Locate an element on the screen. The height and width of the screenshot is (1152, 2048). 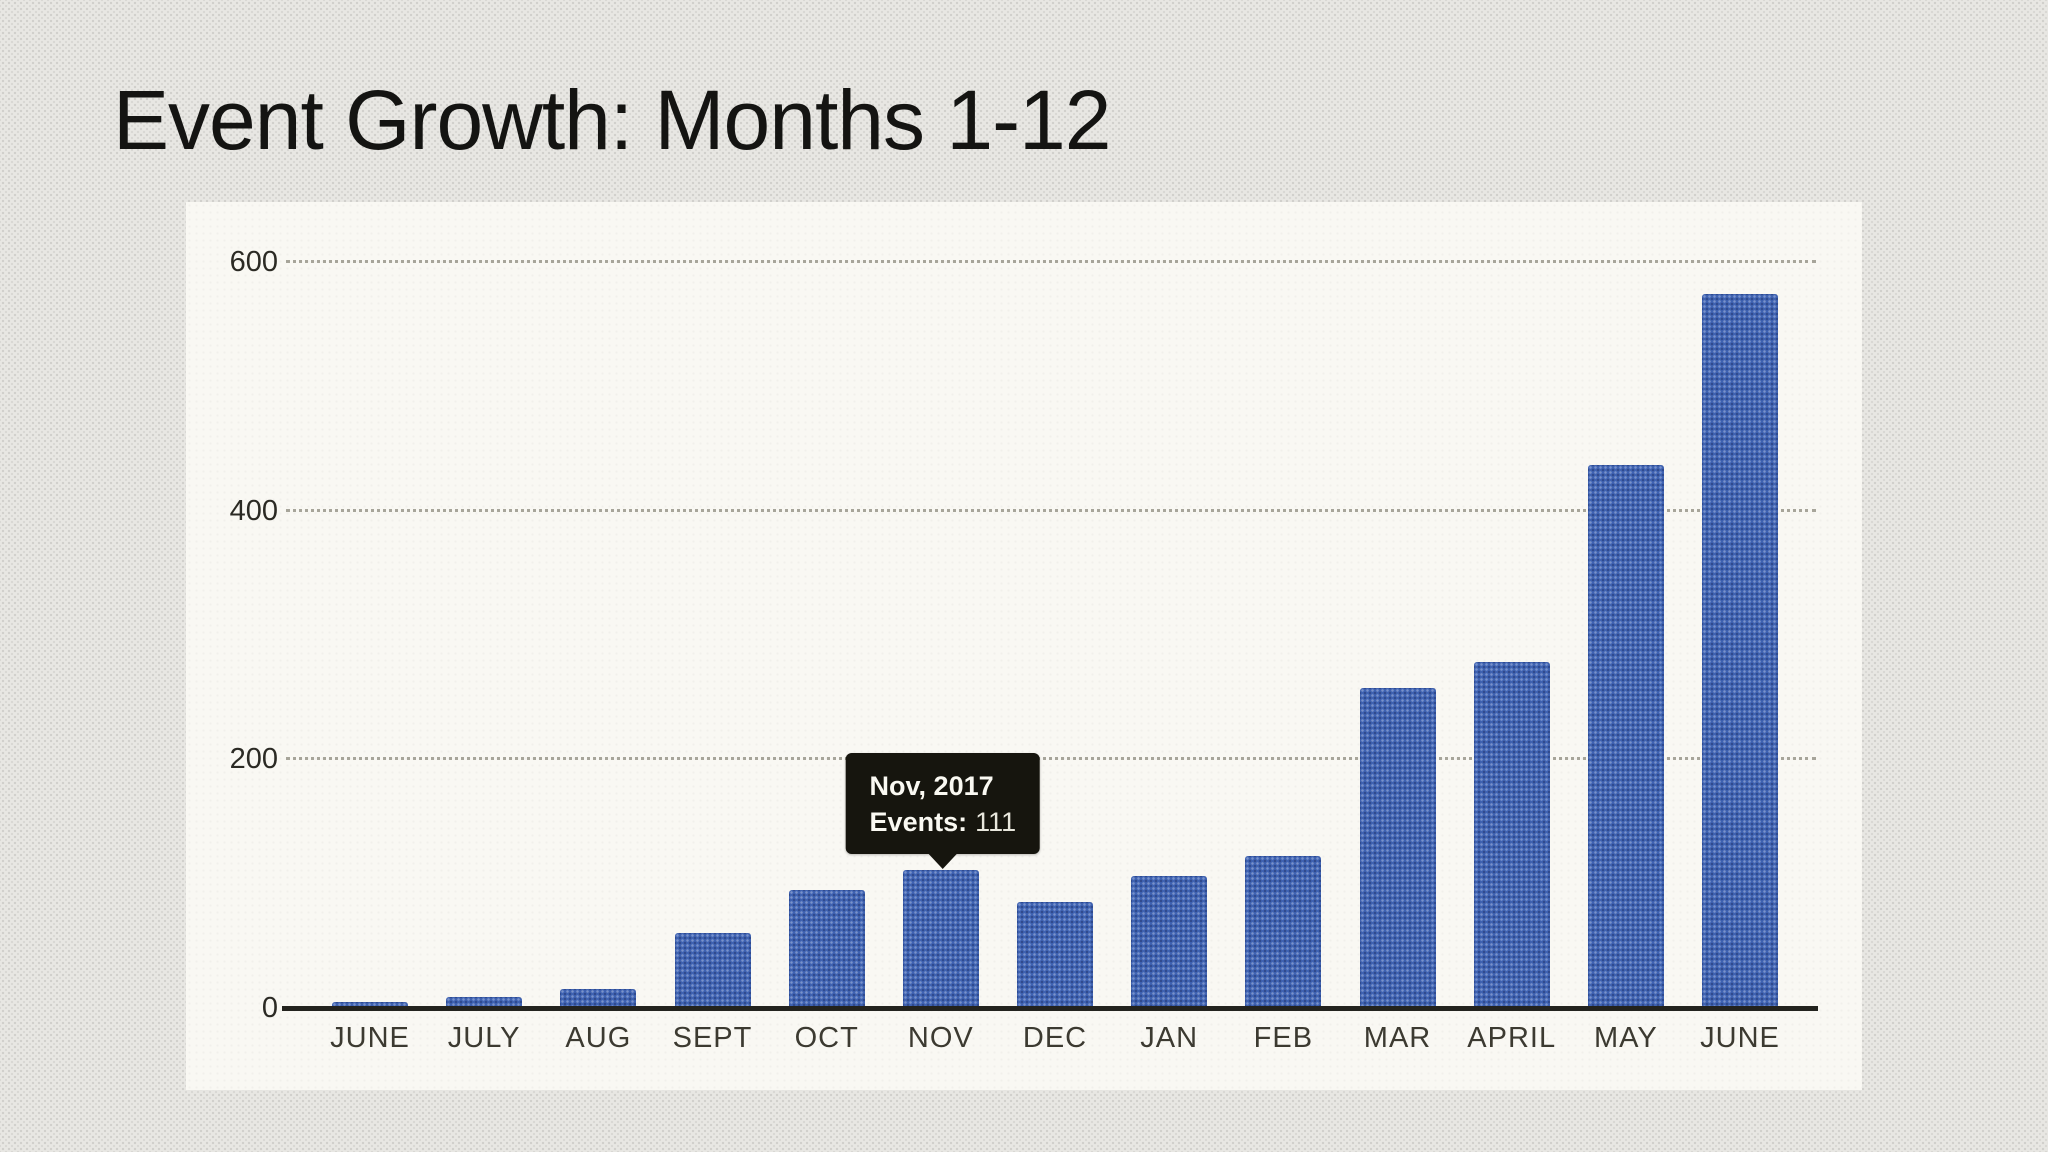
x-axis-label-sept-4: SEPT is located at coordinates (712, 1038).